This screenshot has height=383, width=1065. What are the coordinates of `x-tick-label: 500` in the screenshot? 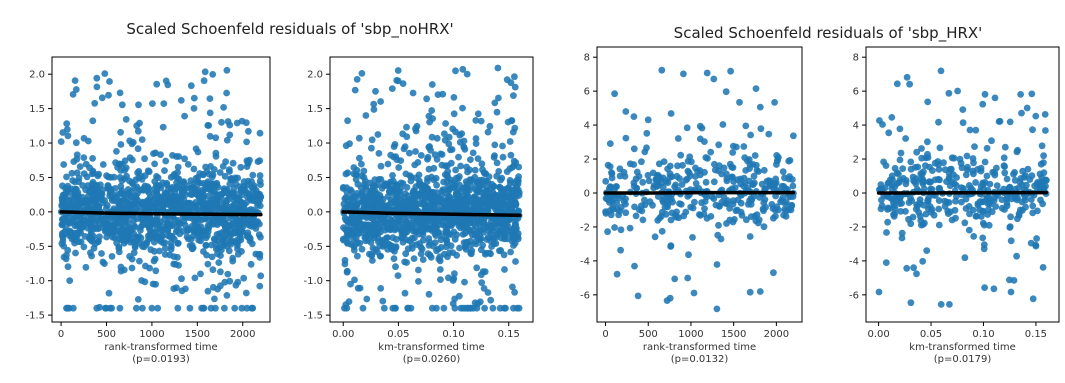 It's located at (648, 334).